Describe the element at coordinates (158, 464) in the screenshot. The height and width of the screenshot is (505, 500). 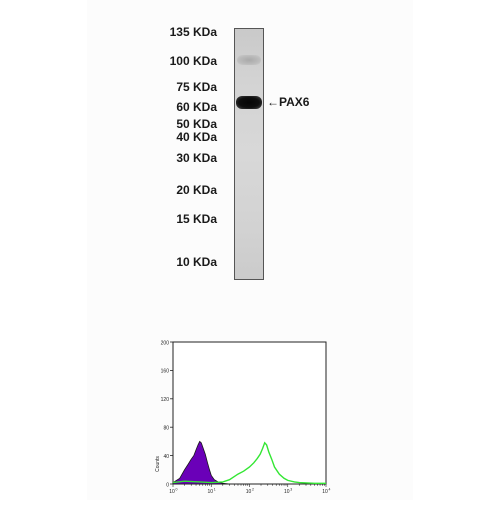
I see `y-axis-label: Counts` at that location.